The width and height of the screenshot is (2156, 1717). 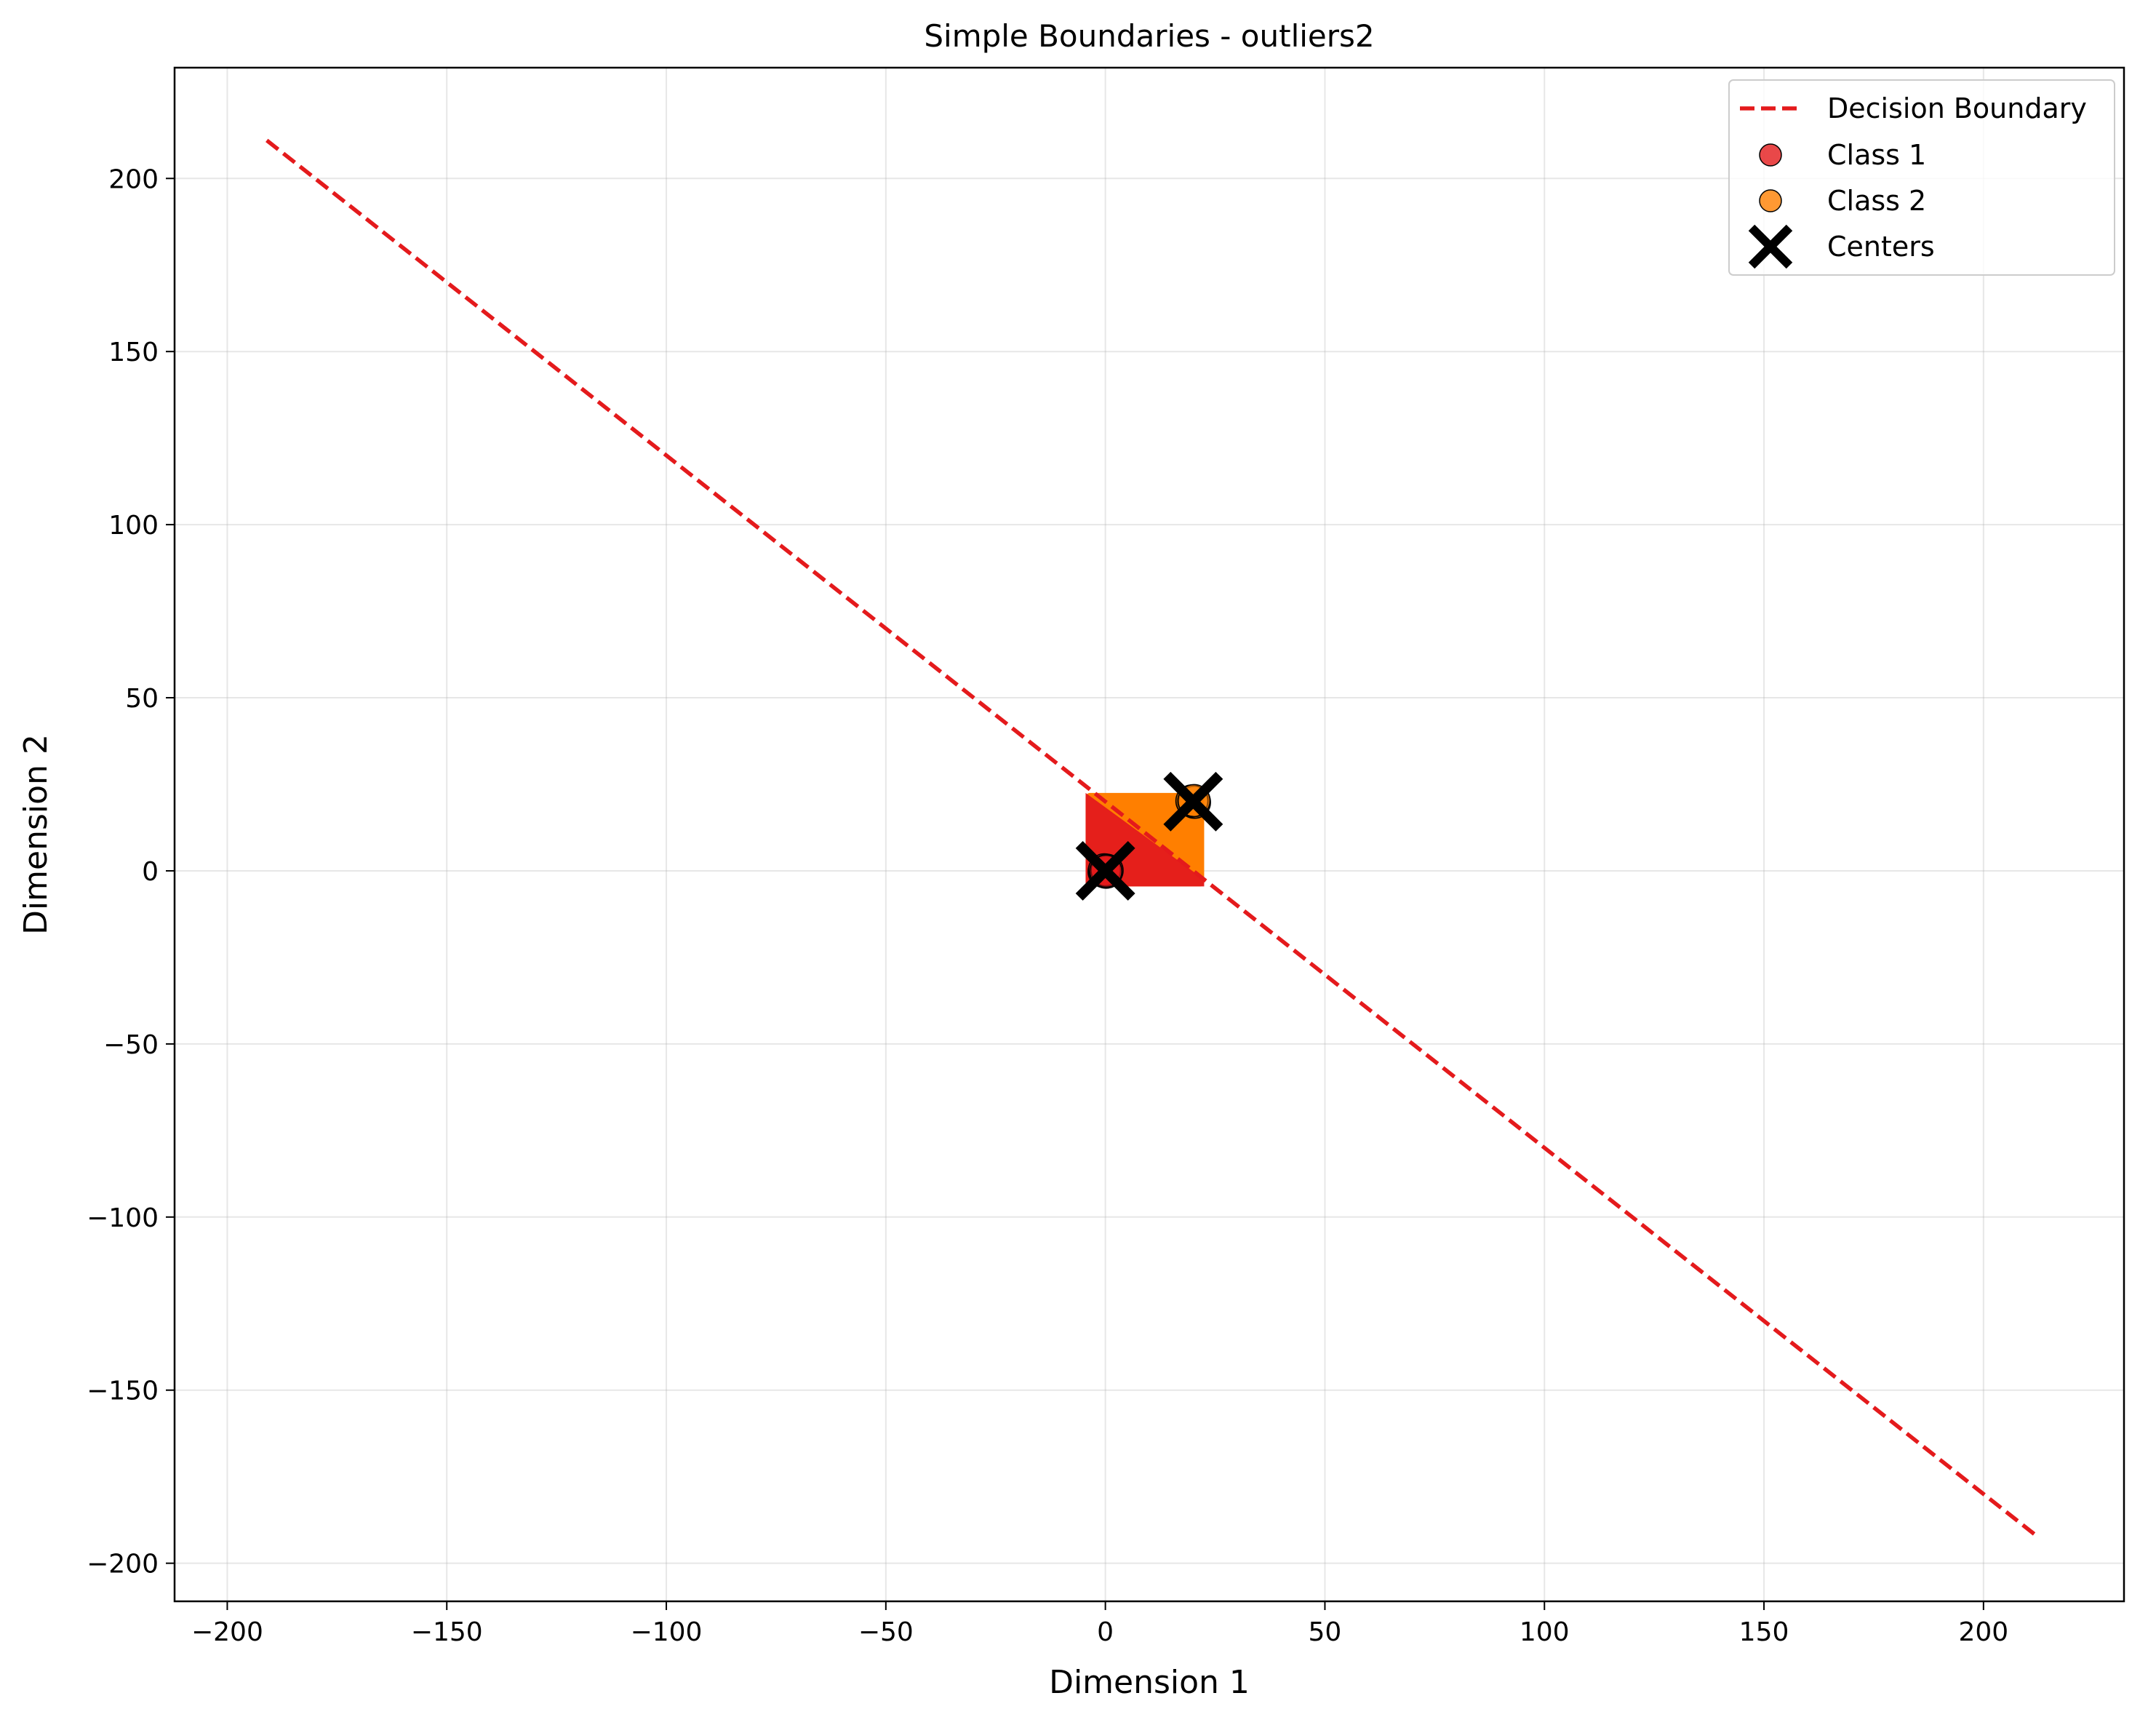 What do you see at coordinates (886, 1632) in the screenshot?
I see `x-tick-label: −50` at bounding box center [886, 1632].